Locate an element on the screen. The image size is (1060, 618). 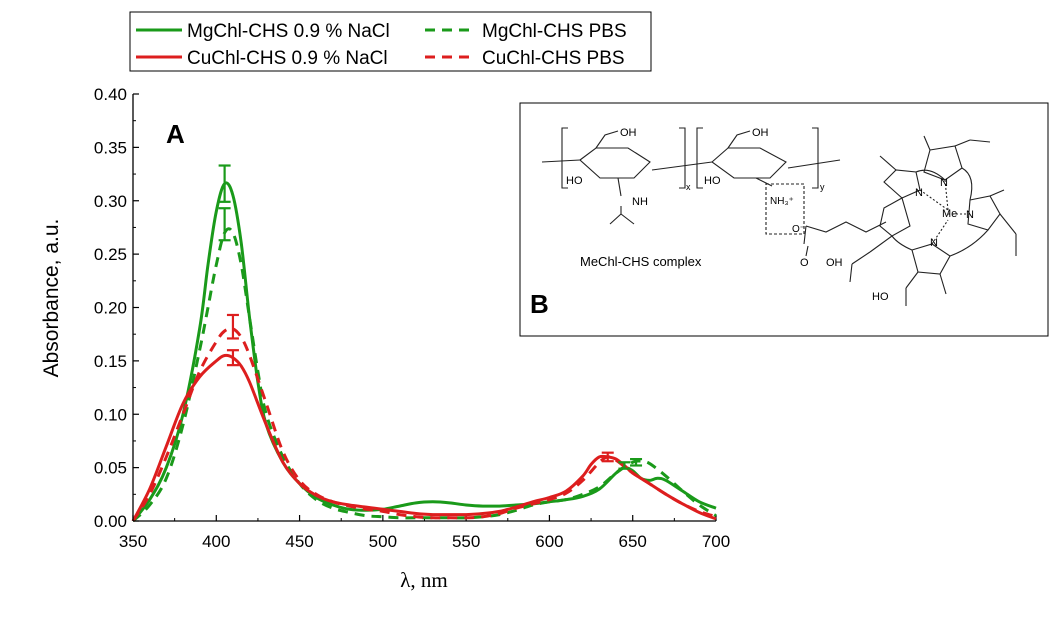
y-axis-title: Absorbance, a.u. is located at coordinates (51, 298).